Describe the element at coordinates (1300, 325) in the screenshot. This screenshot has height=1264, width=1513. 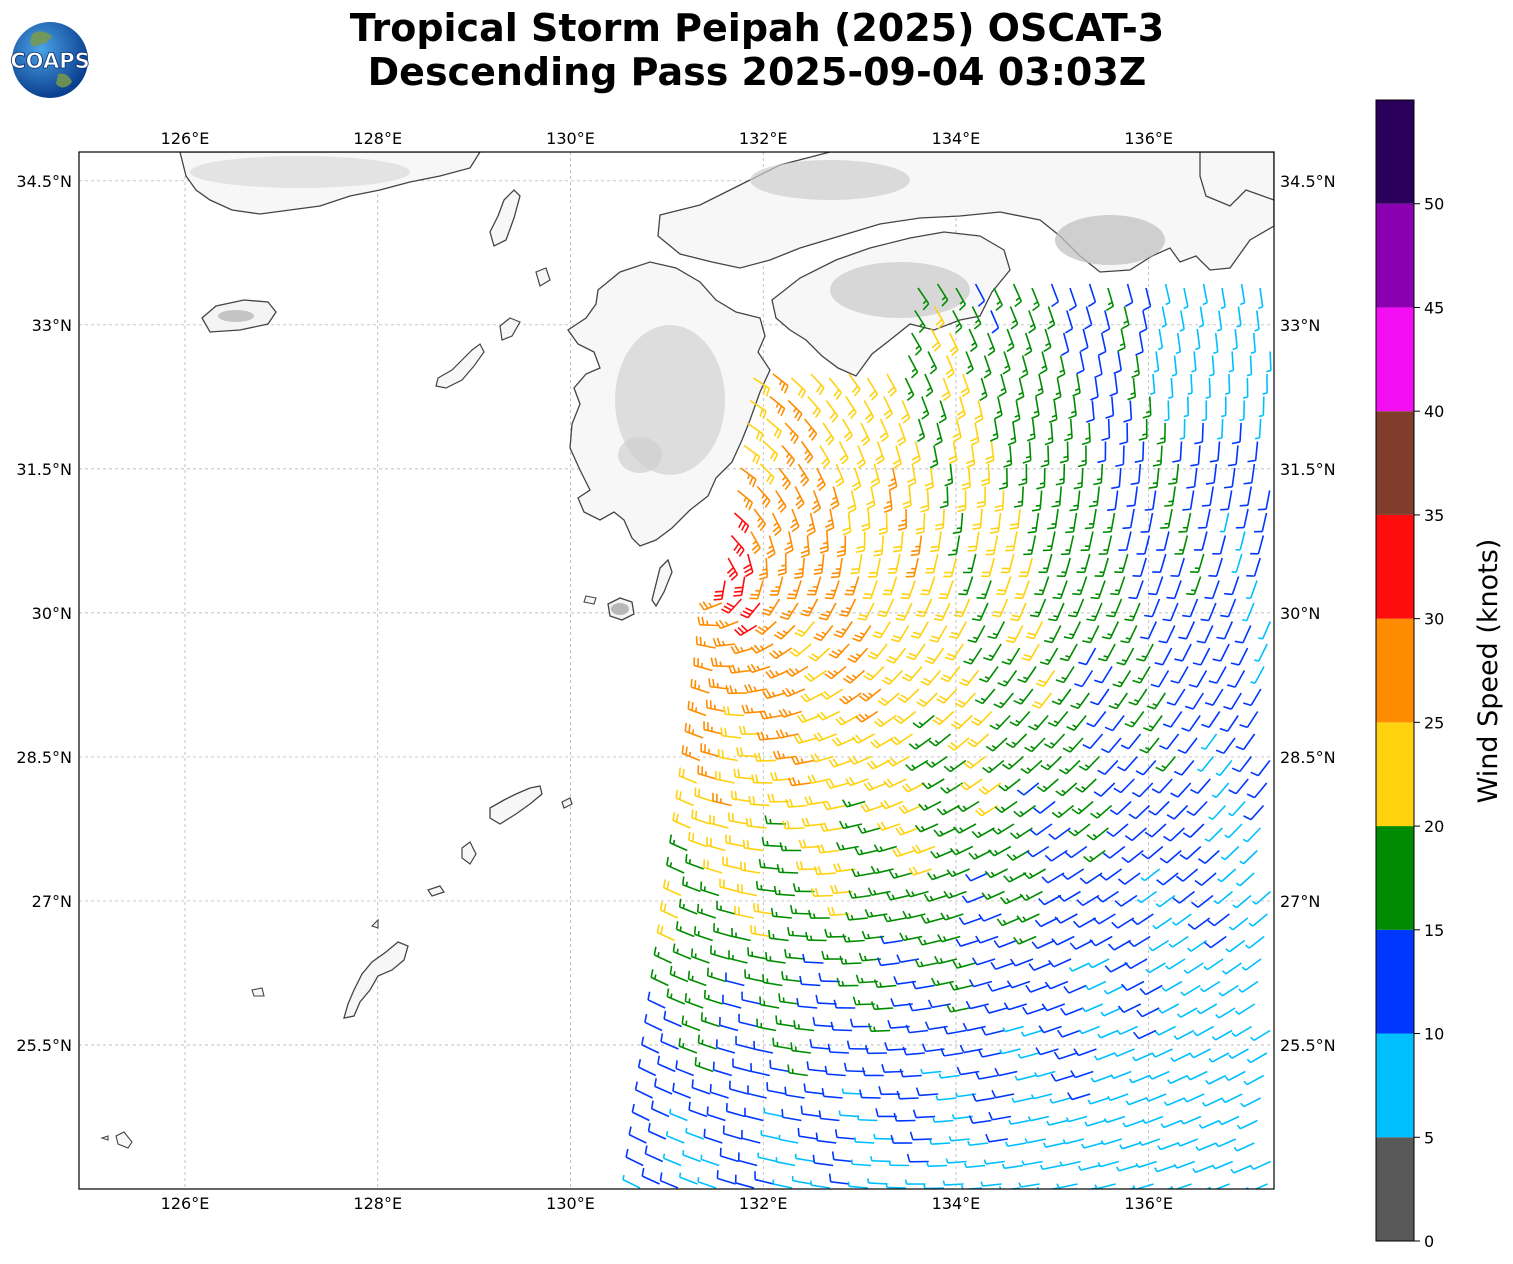
I see `lat-label-right: 33°N` at that location.